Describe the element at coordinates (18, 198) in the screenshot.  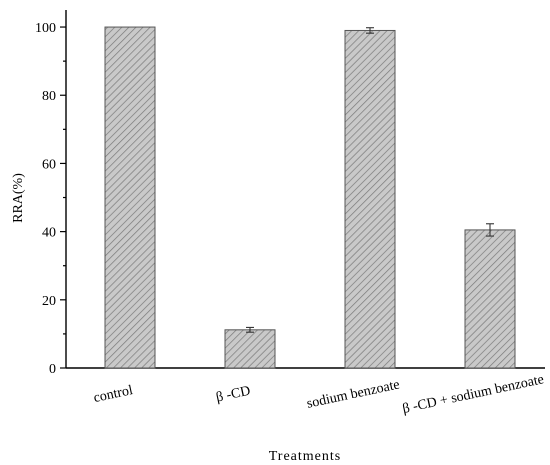
I see `y-axis-title: RRA(%)` at that location.